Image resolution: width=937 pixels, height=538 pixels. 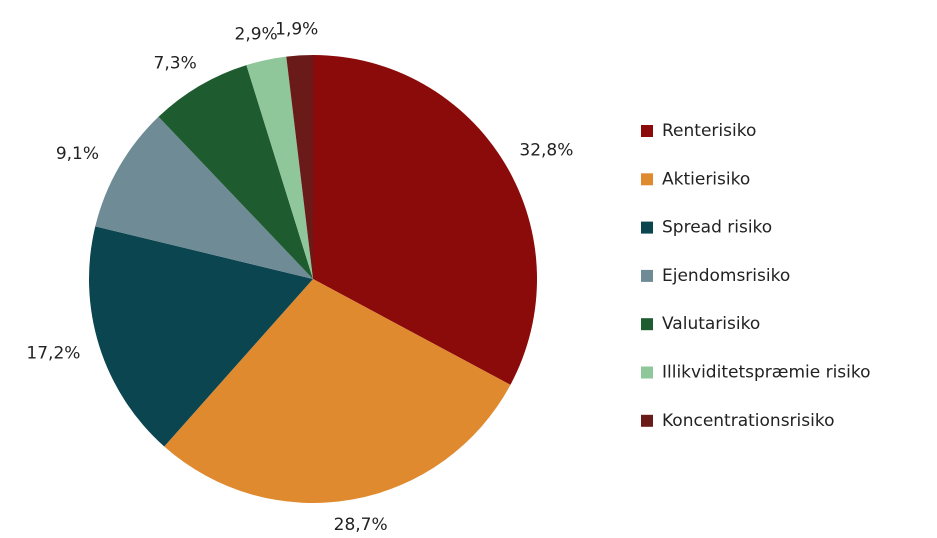 I want to click on legend-label: Ejendomsrisiko, so click(x=726, y=276).